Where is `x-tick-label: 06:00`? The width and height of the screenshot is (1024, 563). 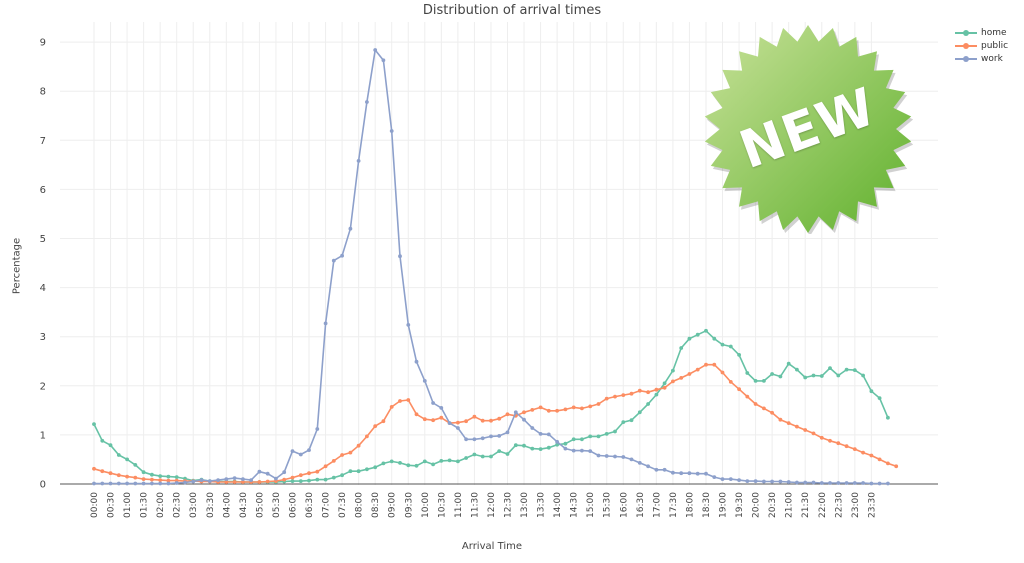
x-tick-label: 06:00 is located at coordinates (293, 505).